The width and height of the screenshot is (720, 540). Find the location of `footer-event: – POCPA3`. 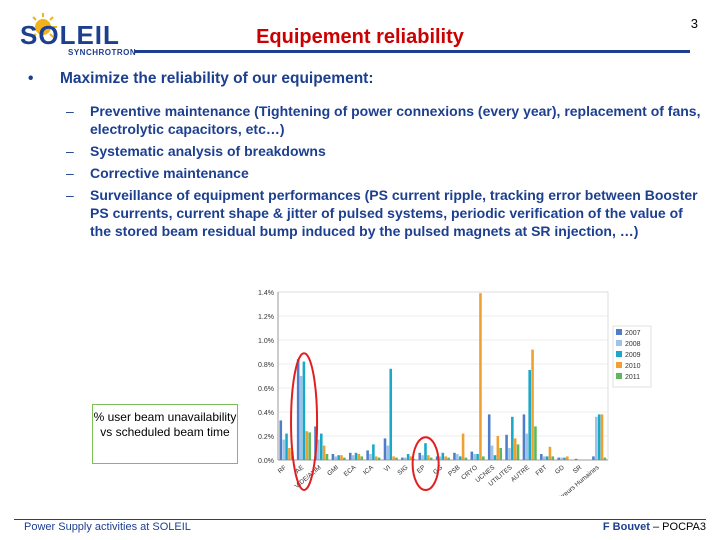

footer-event: – POCPA3 is located at coordinates (677, 527).